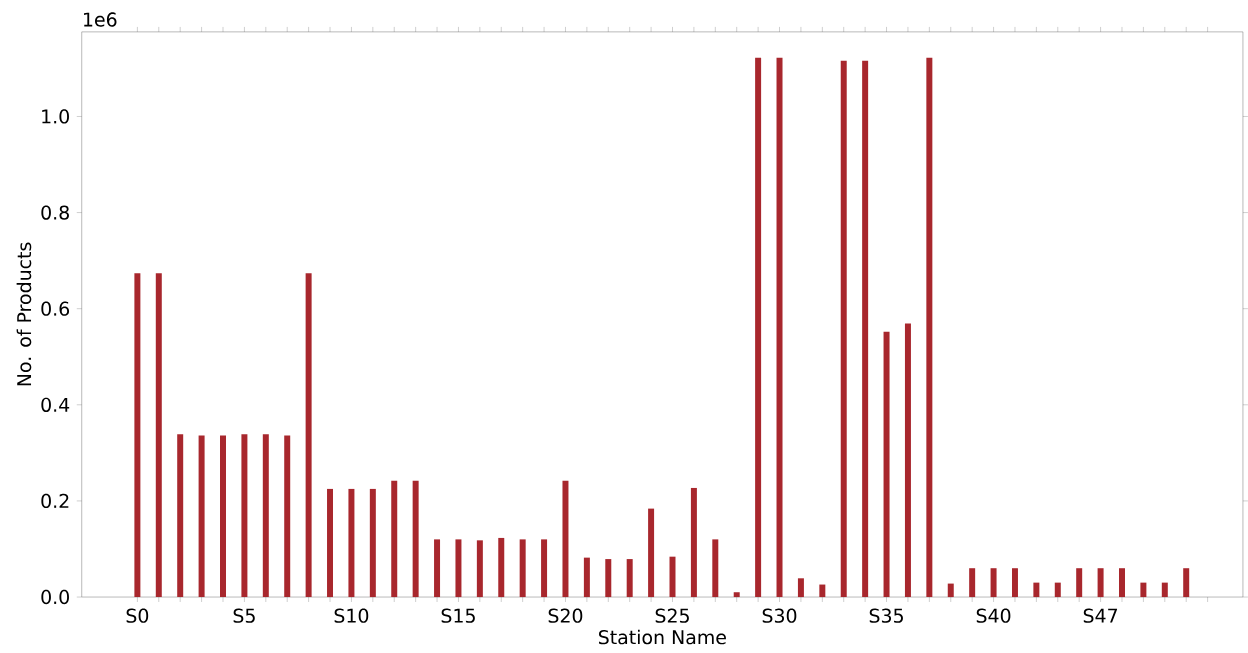  What do you see at coordinates (55, 405) in the screenshot?
I see `y-tick-label: 0.4` at bounding box center [55, 405].